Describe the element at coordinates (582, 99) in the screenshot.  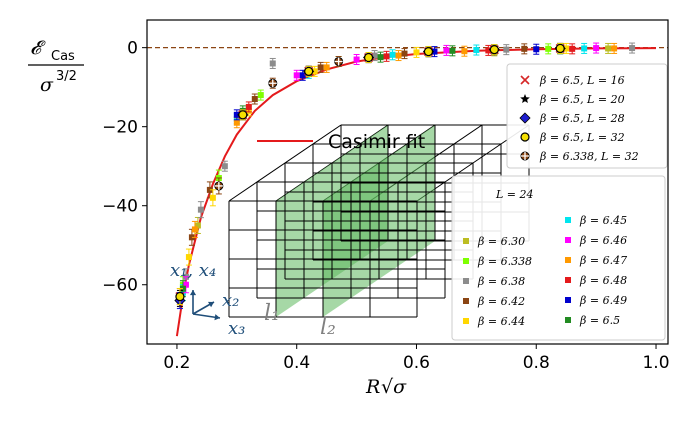
I see `legend-label: β = 6.5, L = 20` at that location.